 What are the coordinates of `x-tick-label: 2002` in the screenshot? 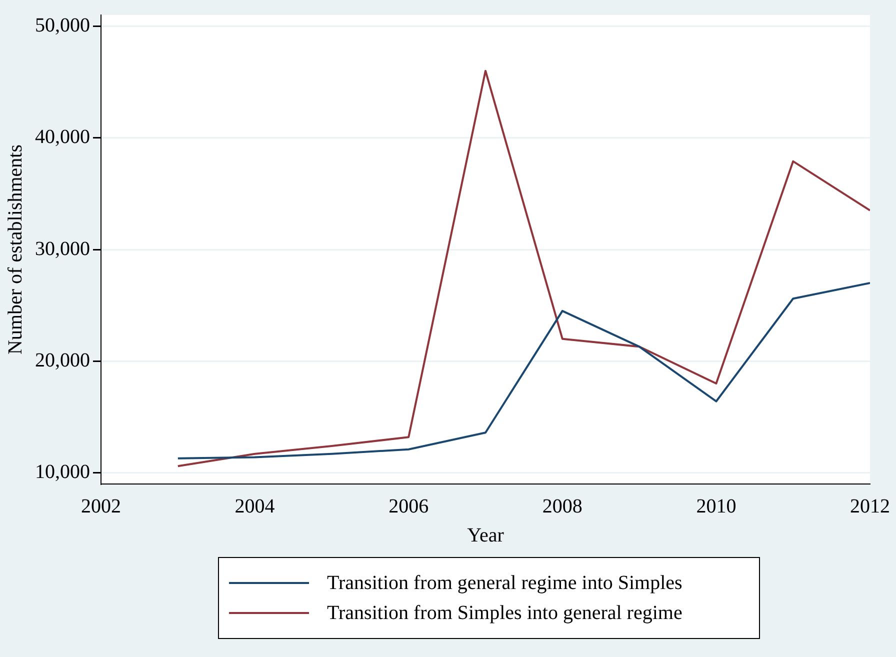 It's located at (101, 506).